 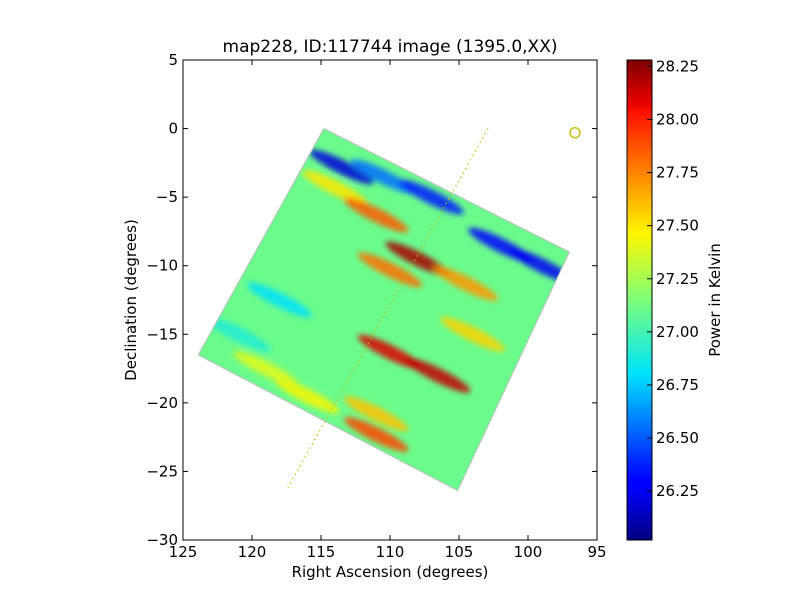 I want to click on y-tick-label: −15, so click(x=162, y=334).